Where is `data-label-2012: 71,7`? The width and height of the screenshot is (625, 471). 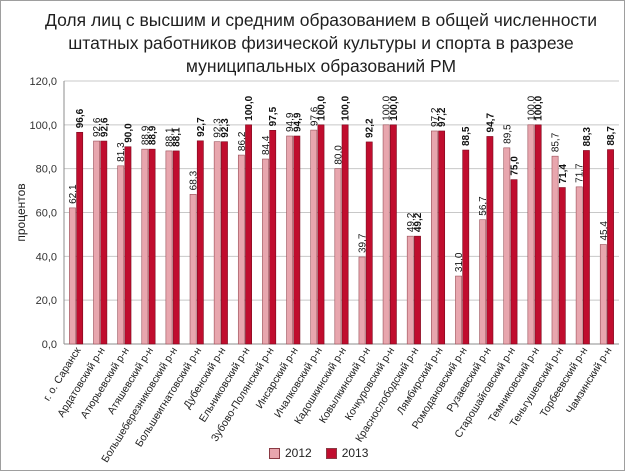
data-label-2012: 71,7 is located at coordinates (580, 173).